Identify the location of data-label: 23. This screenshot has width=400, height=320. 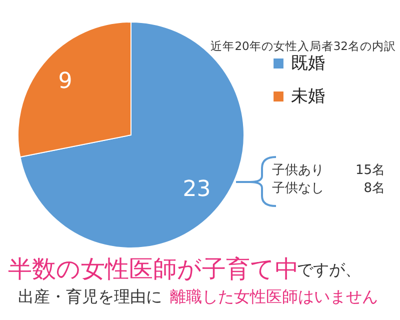
(196, 189).